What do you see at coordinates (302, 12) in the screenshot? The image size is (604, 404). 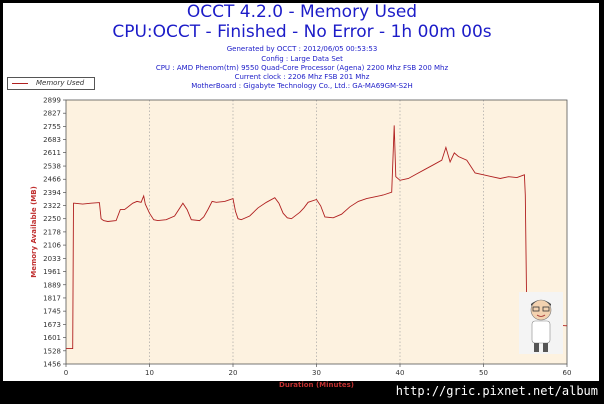 I see `chart-title: OCCT 4.2.0 - Memory Used` at bounding box center [302, 12].